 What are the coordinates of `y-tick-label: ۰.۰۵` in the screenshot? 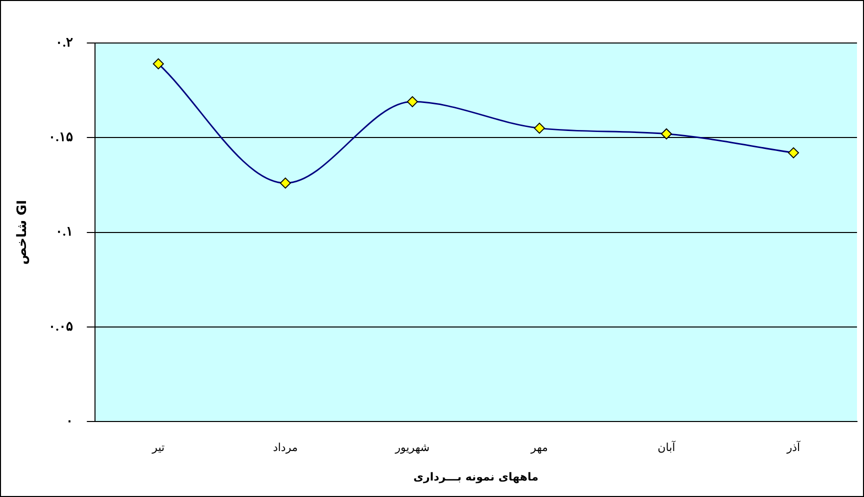 It's located at (60, 326).